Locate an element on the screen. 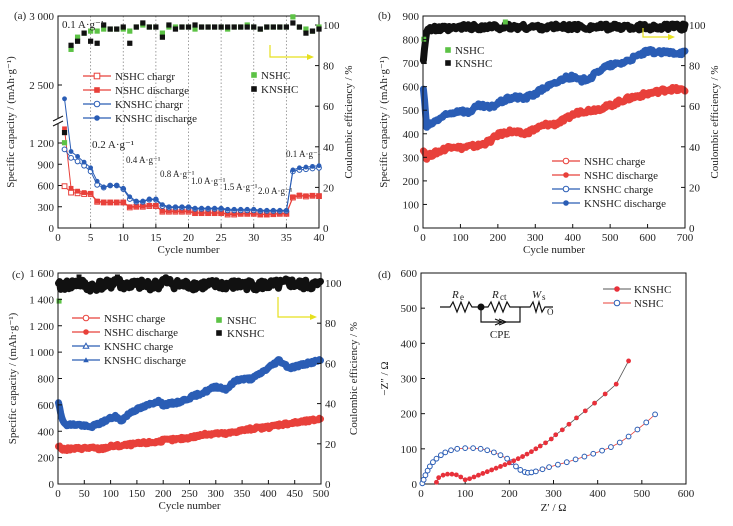  x-tick-label: 500 is located at coordinates (610, 238).